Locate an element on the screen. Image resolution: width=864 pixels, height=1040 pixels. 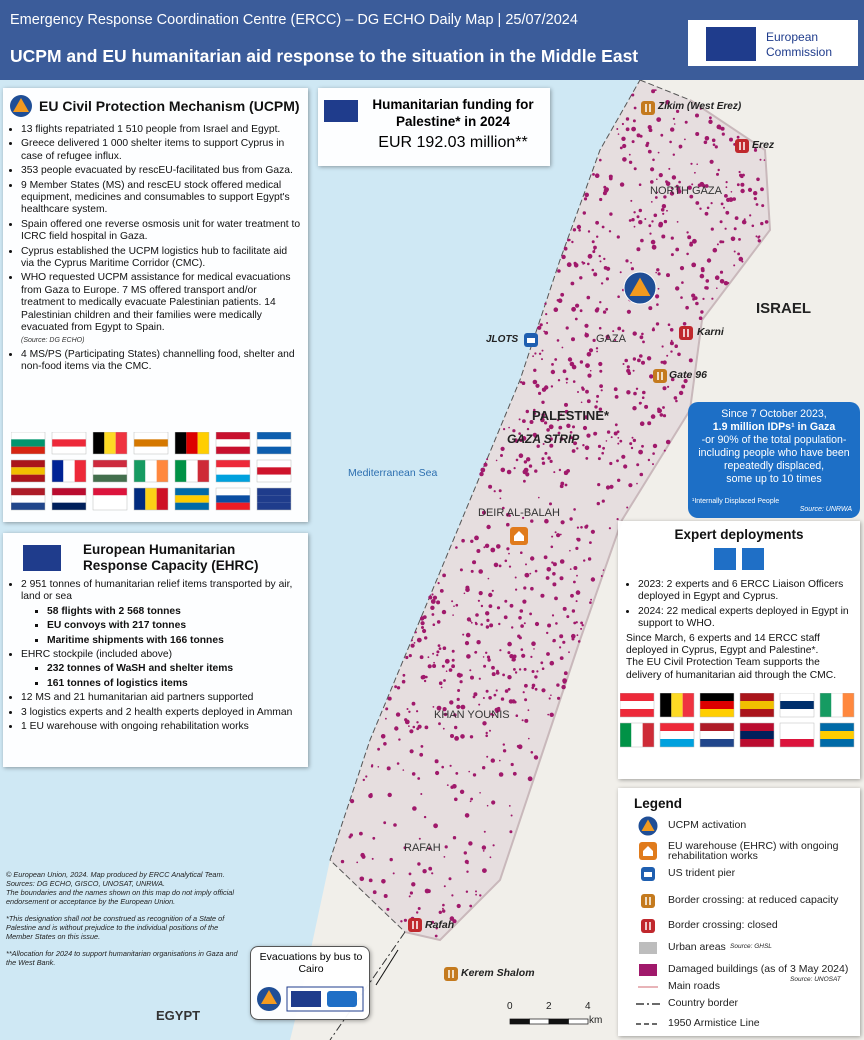
map-label: GAZA STRIP is located at coordinates (543, 439).